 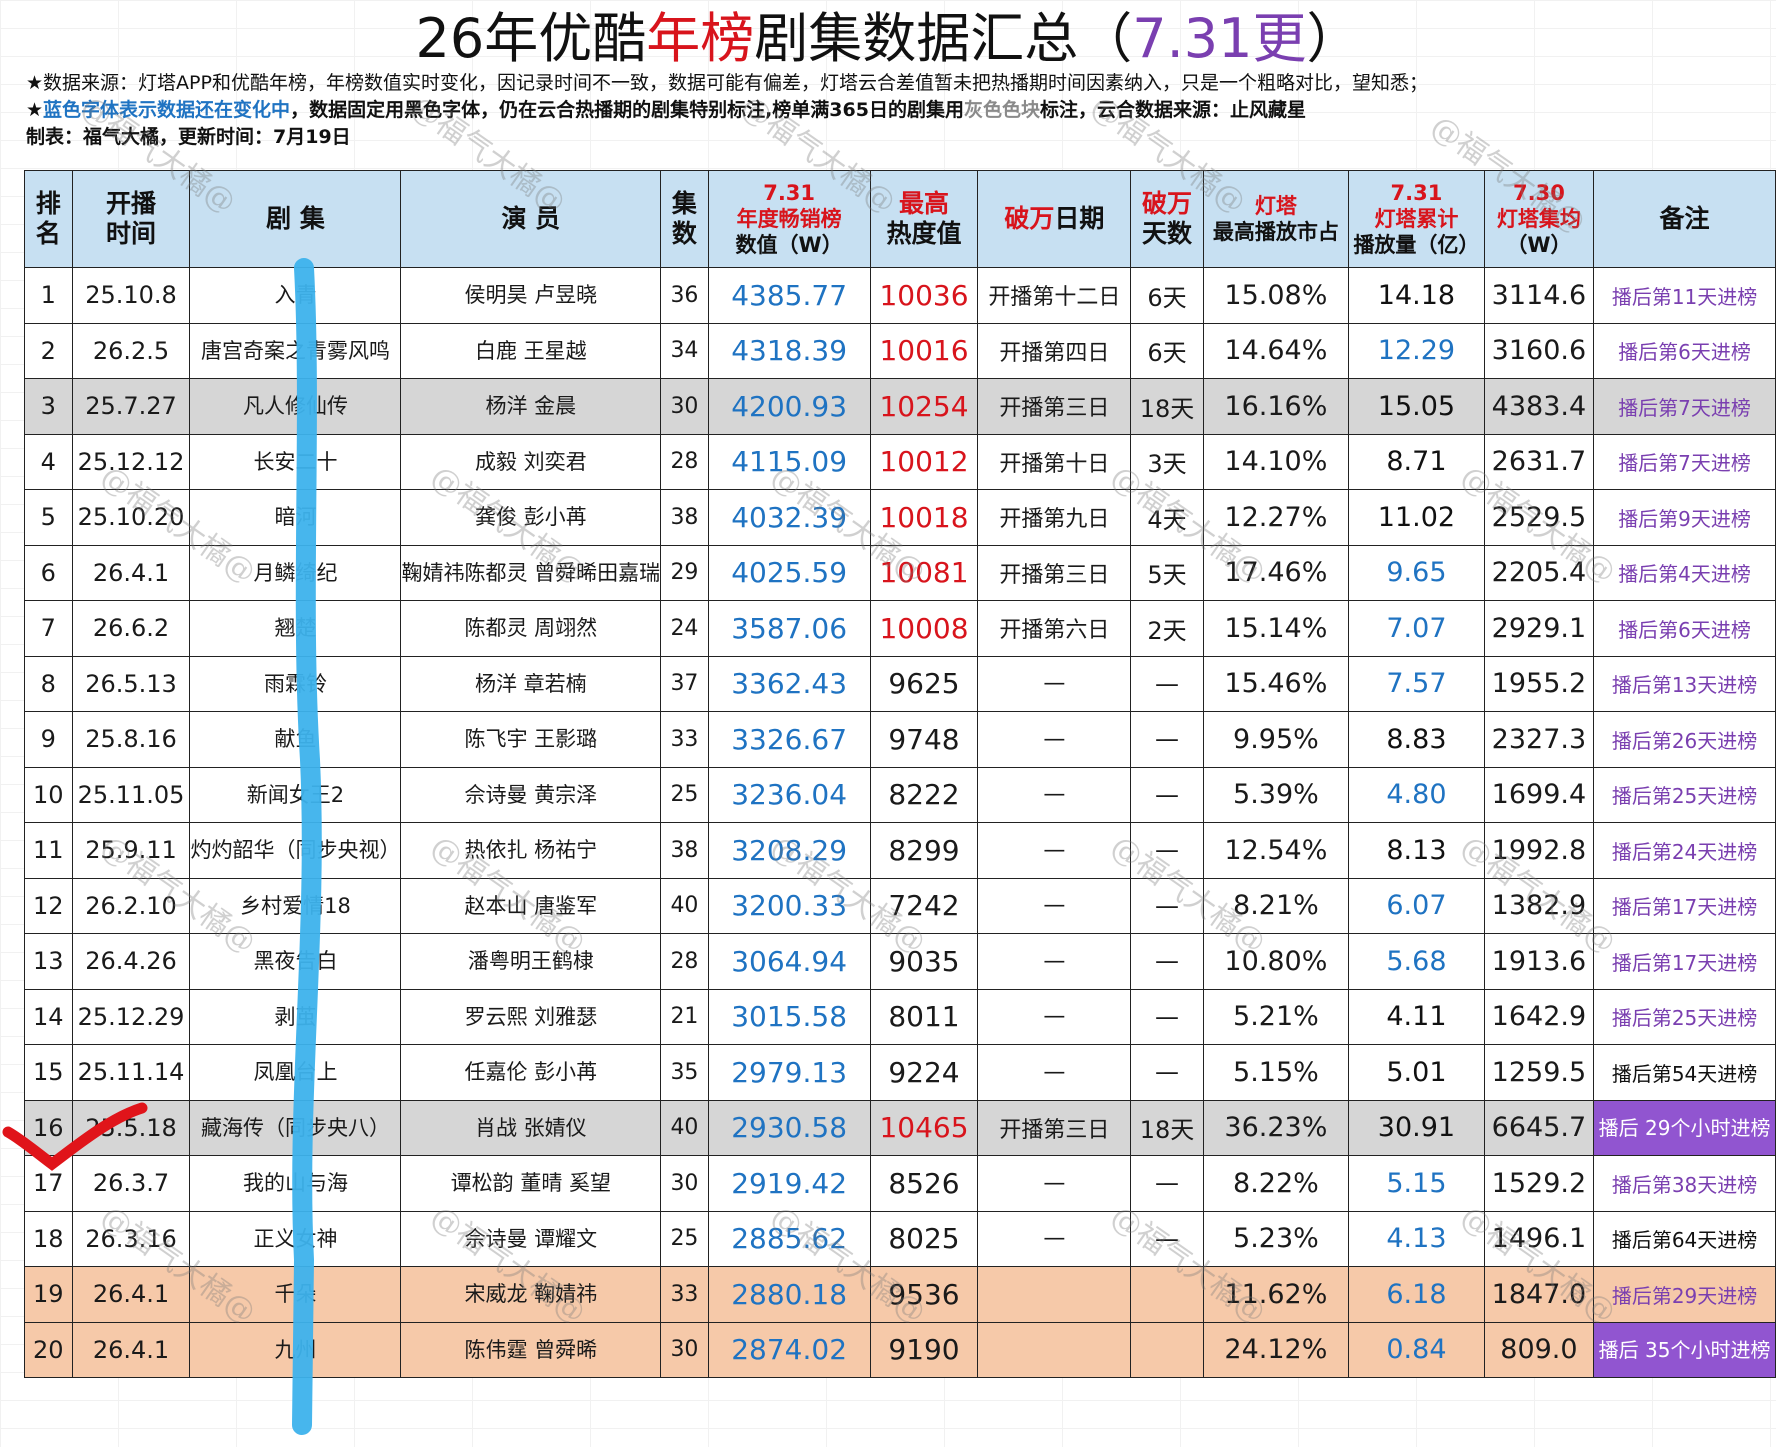 I want to click on cell-rank: 8, so click(x=48, y=683).